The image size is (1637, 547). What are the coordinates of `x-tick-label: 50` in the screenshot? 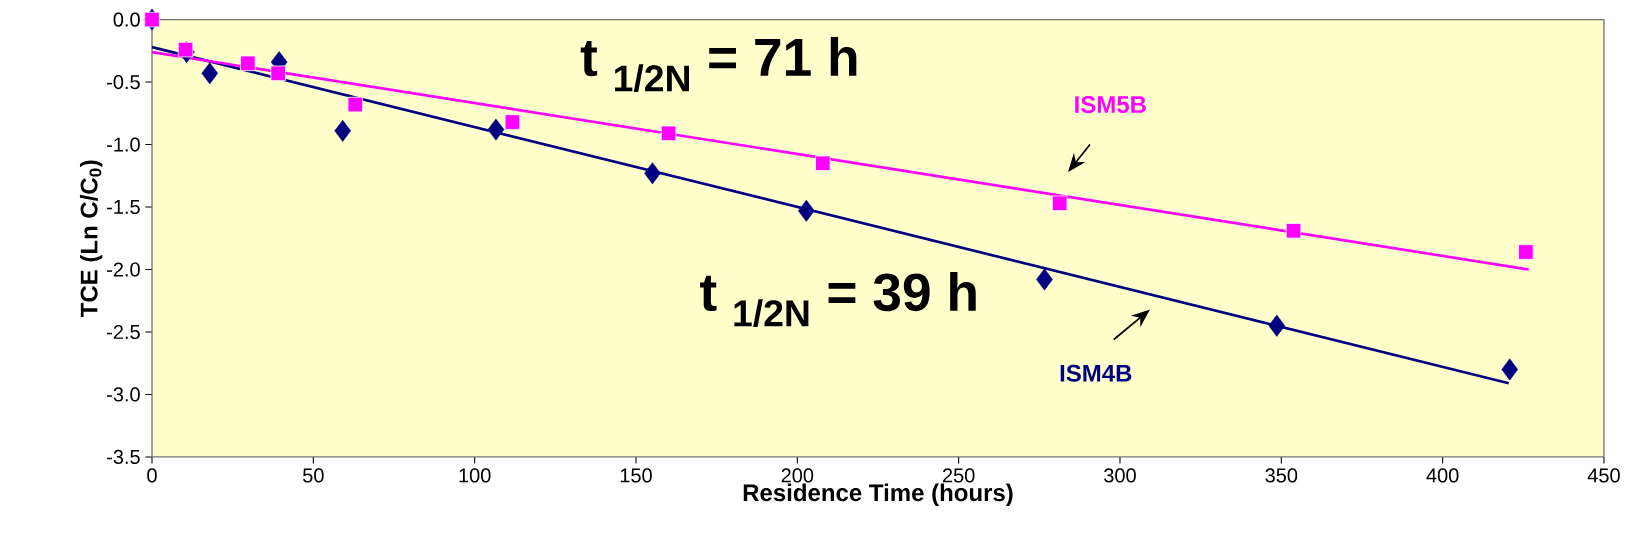 It's located at (313, 475).